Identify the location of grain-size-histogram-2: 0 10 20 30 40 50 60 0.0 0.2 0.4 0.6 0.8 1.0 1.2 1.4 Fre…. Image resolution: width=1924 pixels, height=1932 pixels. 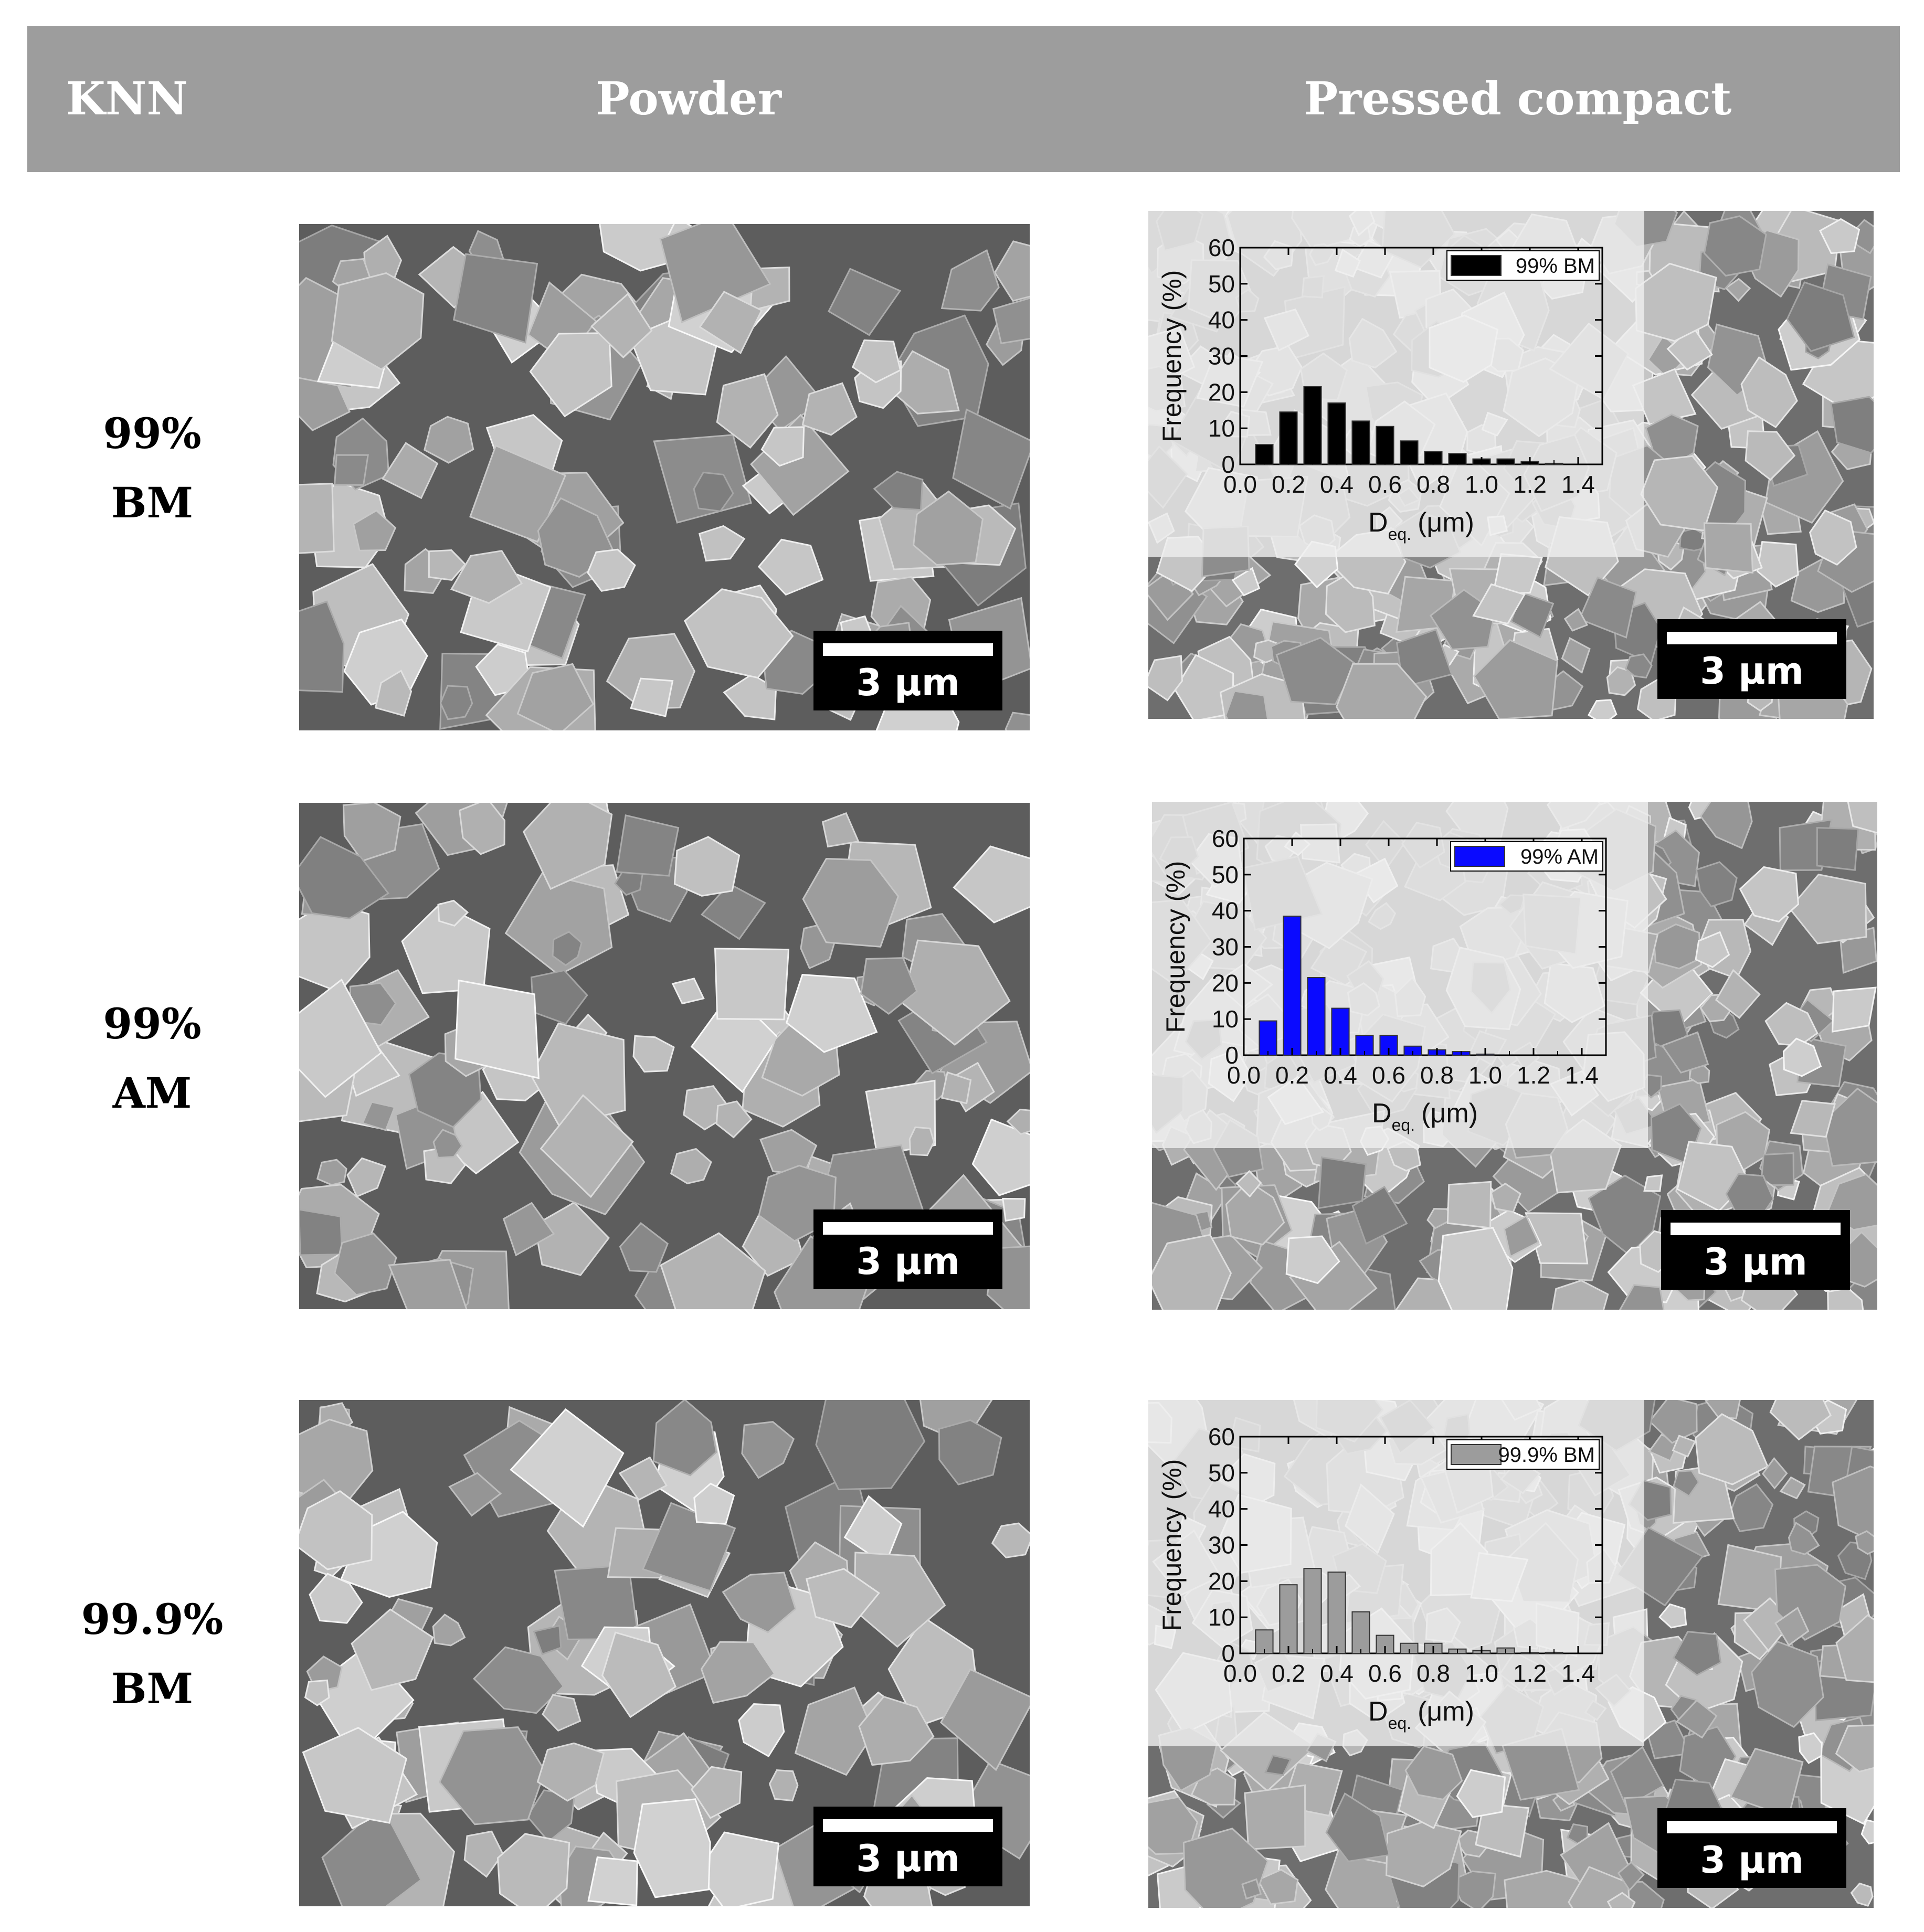
(1384, 980).